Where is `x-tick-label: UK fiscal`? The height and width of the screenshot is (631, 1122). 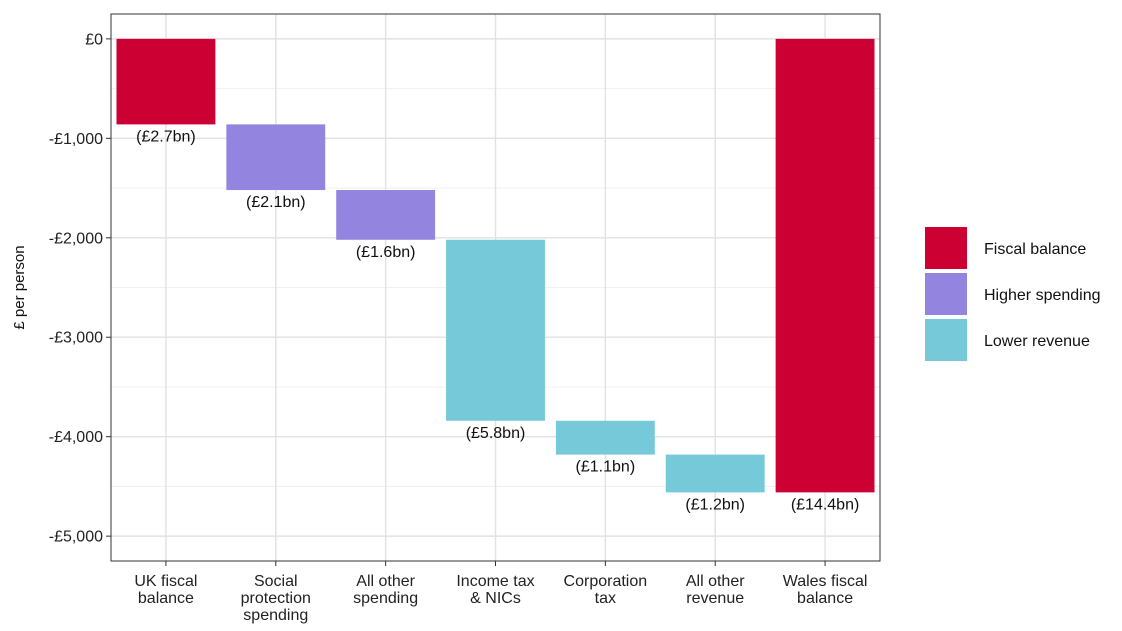
x-tick-label: UK fiscal is located at coordinates (165, 581).